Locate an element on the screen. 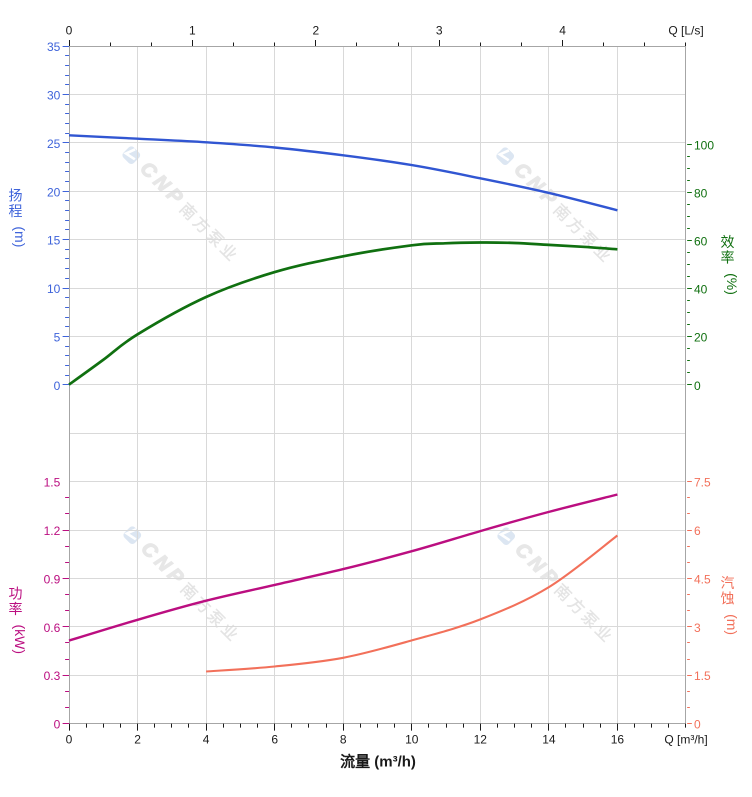  svg-text: 25 is located at coordinates (54, 144).